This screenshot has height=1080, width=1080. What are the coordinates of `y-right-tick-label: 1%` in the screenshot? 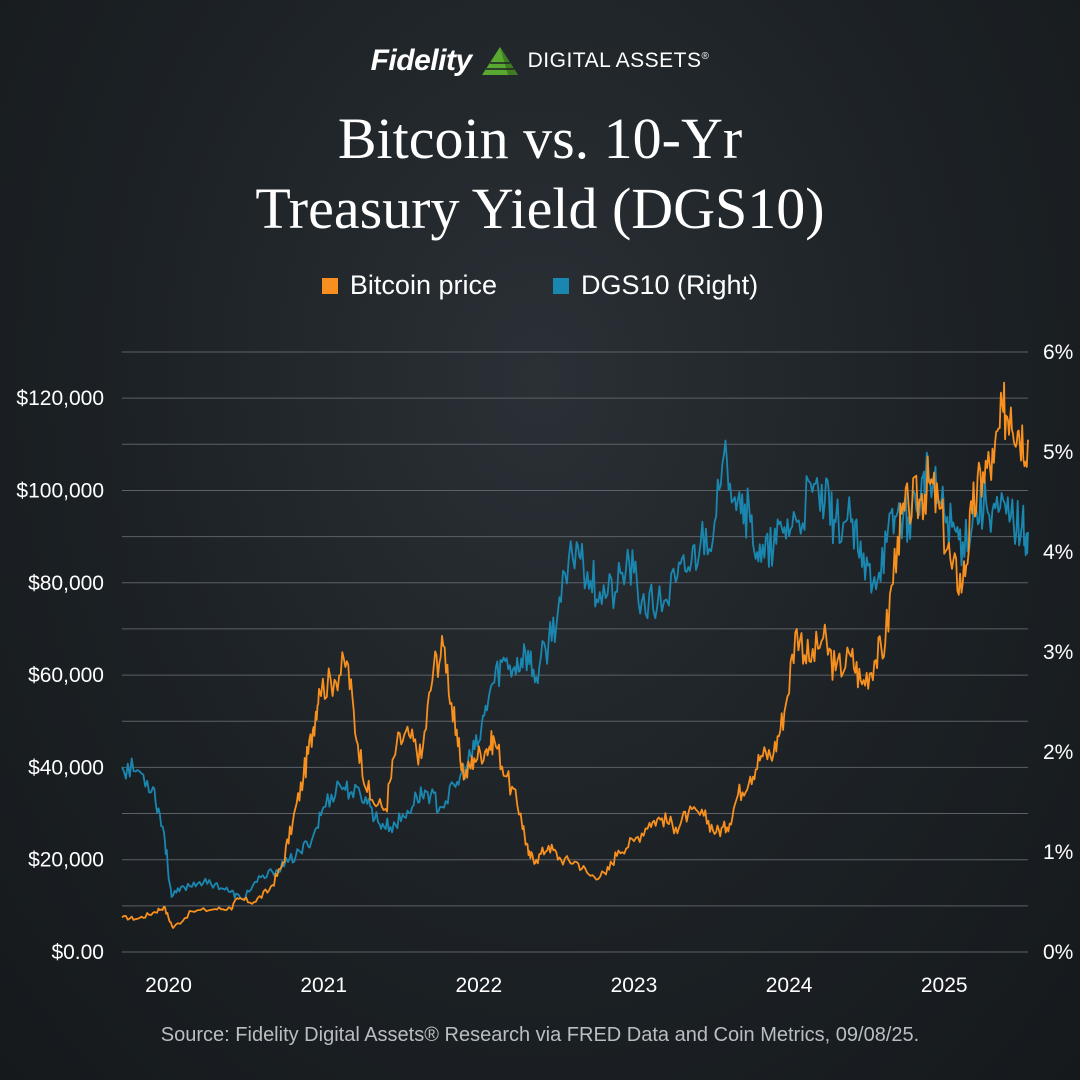 It's located at (1058, 852).